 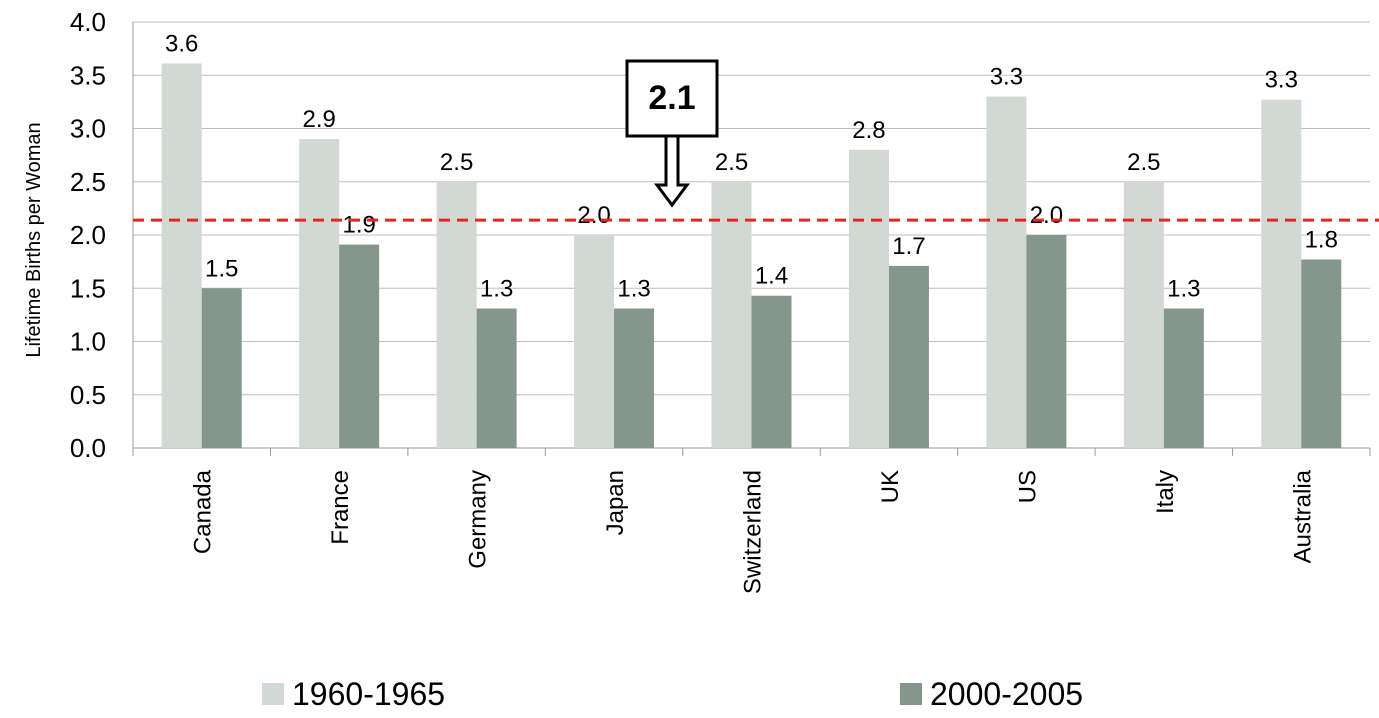 I want to click on x-tick-label: Germany, so click(x=478, y=519).